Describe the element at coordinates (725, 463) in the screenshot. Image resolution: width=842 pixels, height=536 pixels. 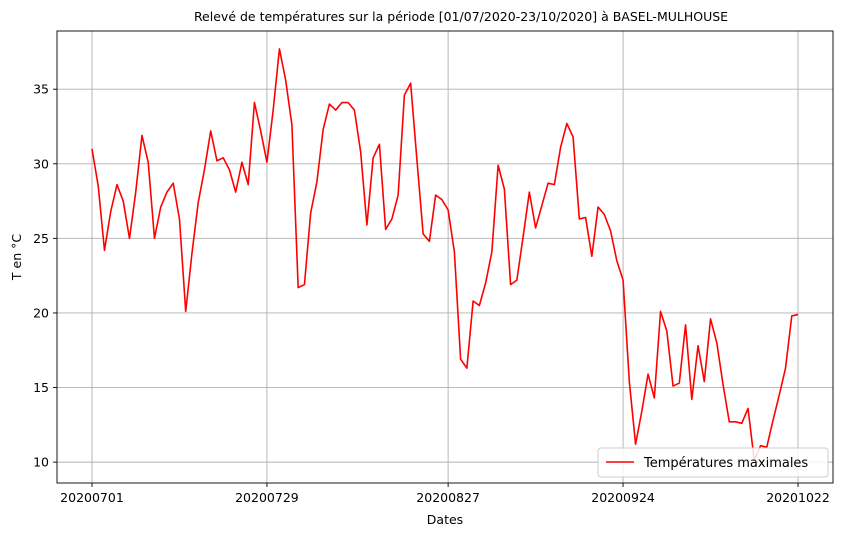
I see `legend-label-temperatures-maximales: Températures maximales` at that location.